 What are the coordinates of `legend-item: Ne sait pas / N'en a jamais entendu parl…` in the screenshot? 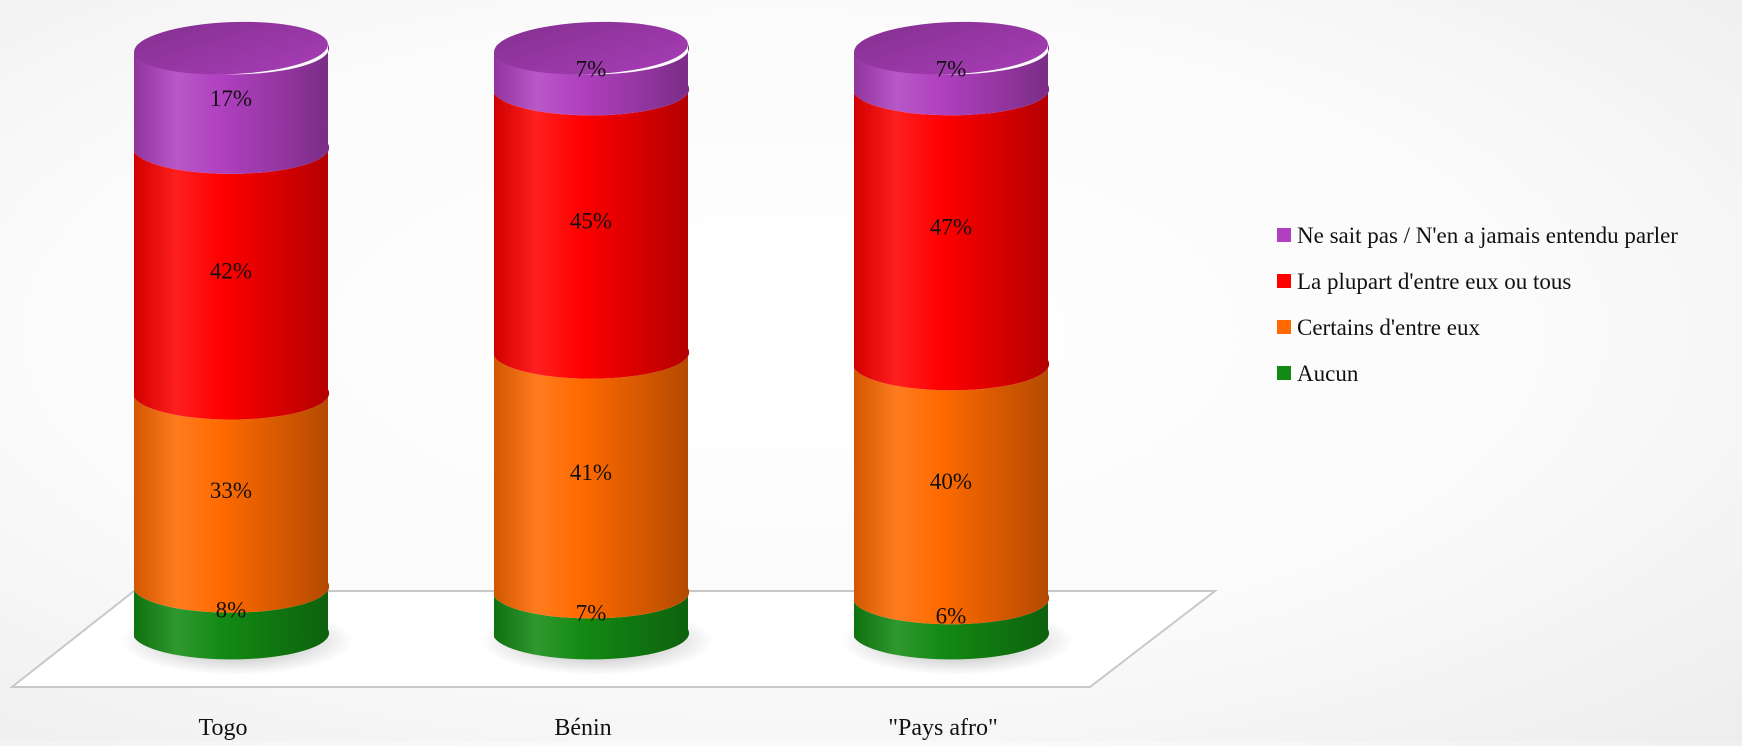 It's located at (1477, 235).